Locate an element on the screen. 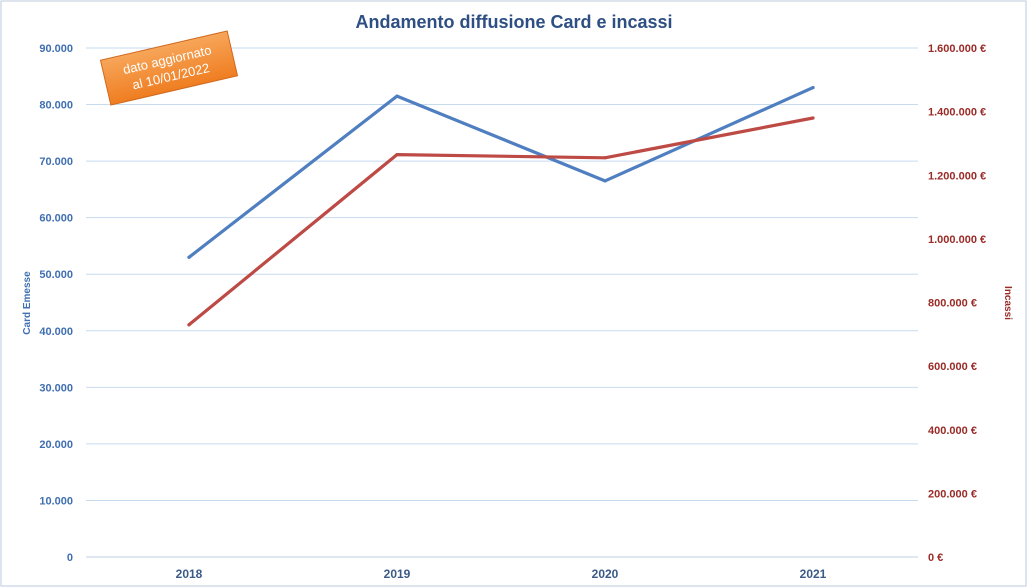 The width and height of the screenshot is (1027, 587). update-note-badge: dato aggiornato al 10/01/2022 is located at coordinates (169, 68).